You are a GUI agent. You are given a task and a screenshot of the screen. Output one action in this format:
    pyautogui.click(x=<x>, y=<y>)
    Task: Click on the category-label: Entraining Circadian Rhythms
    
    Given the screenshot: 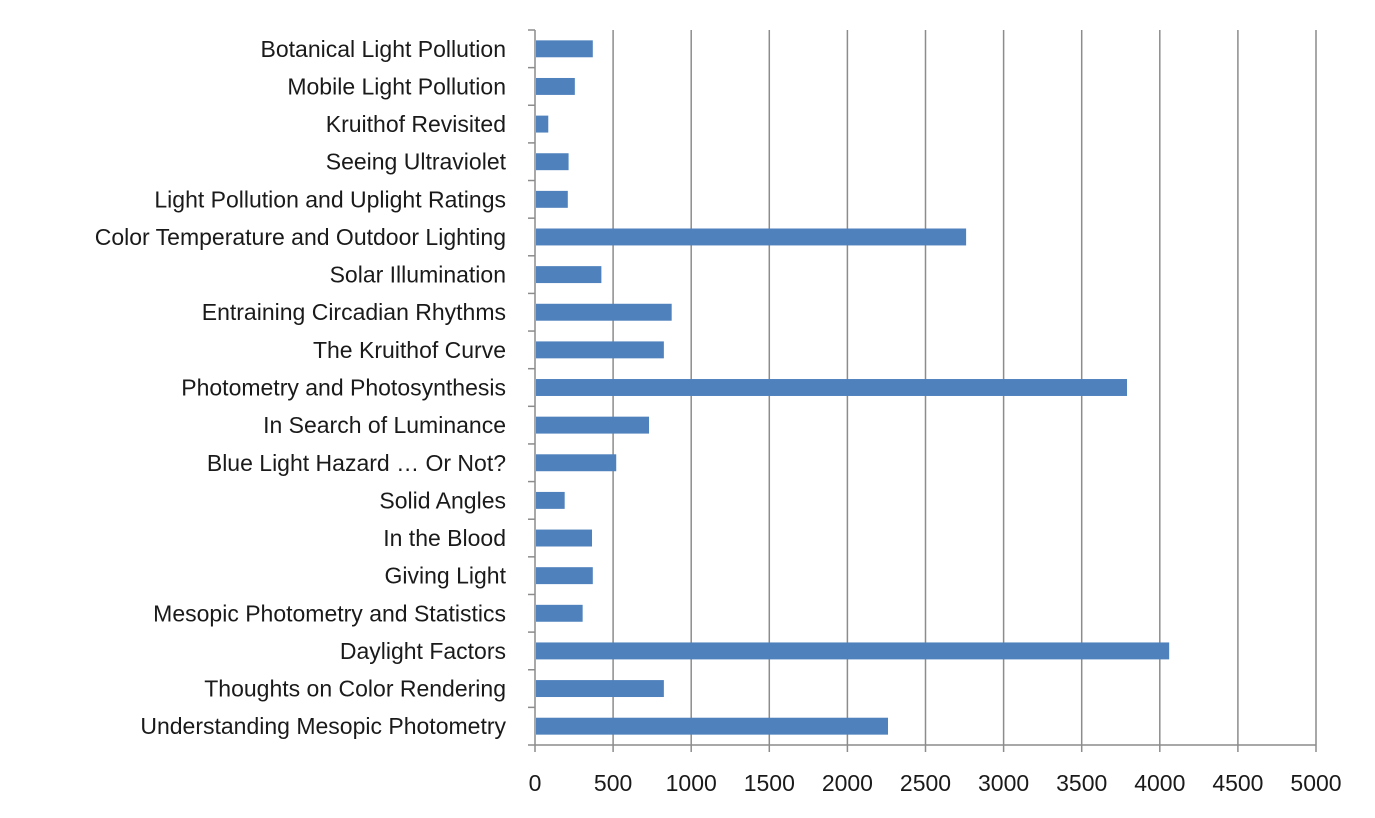 What is the action you would take?
    pyautogui.click(x=354, y=312)
    